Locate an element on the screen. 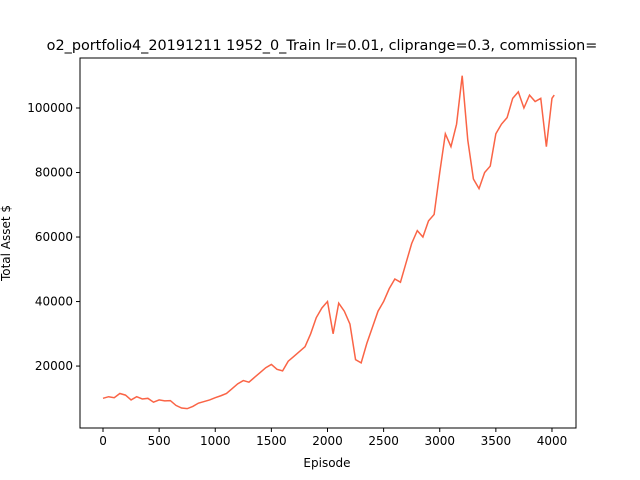 This screenshot has width=640, height=480. y-tick-label: 40000 is located at coordinates (54, 302).